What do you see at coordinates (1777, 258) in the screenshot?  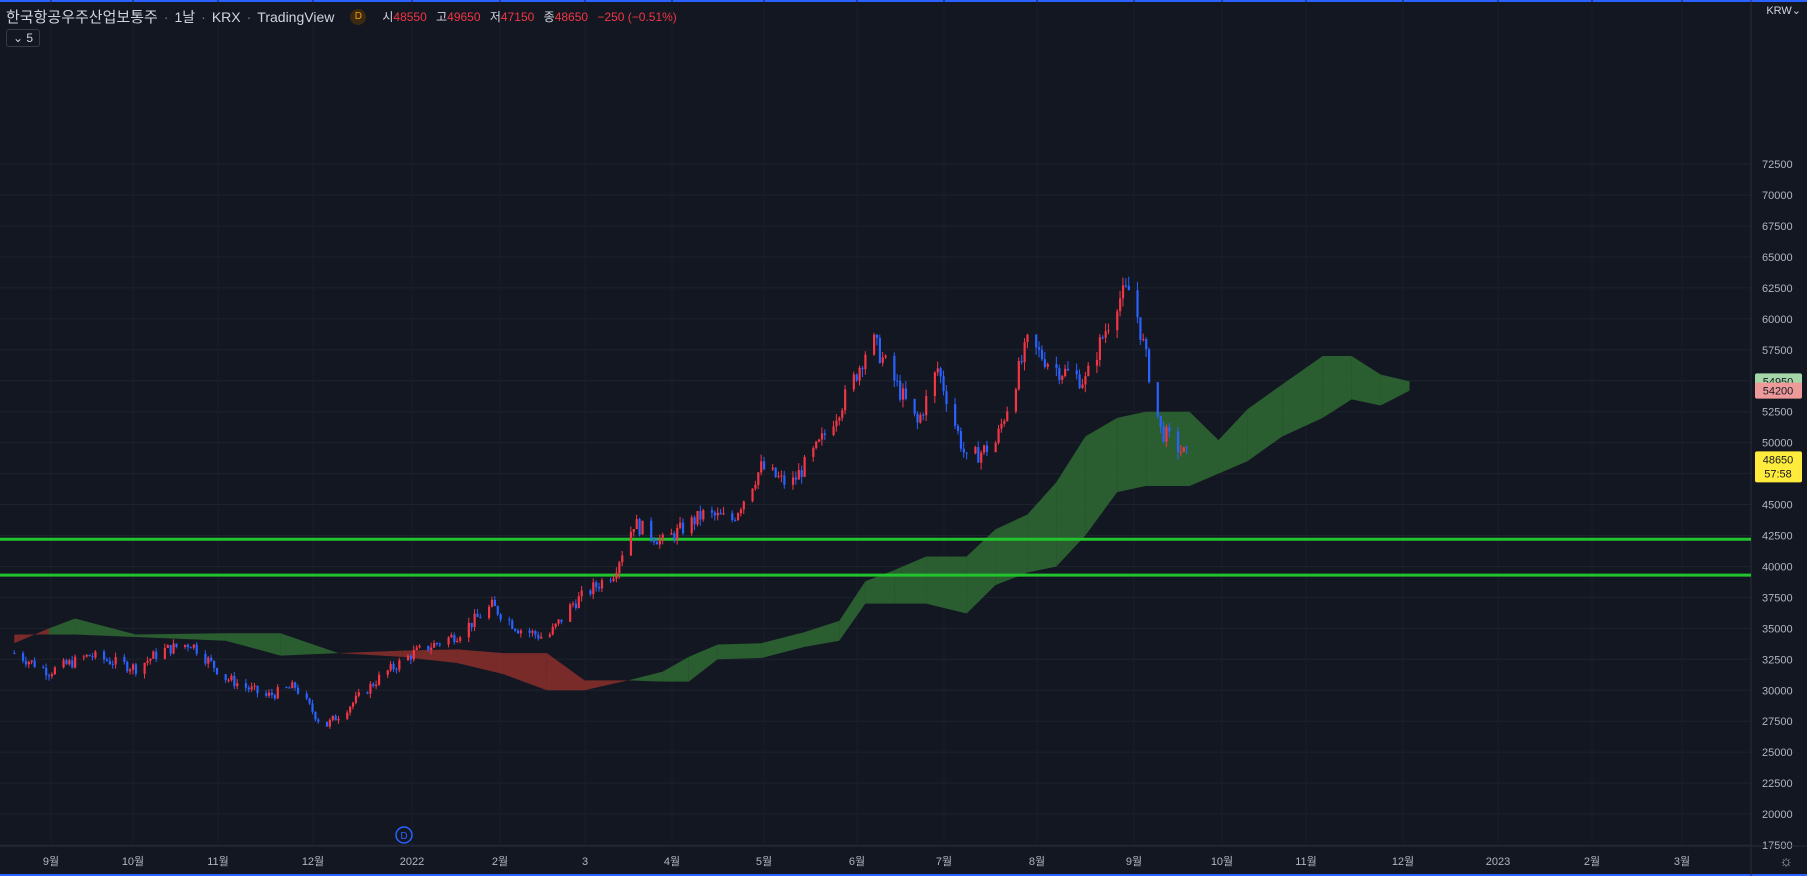 I see `y-tick-label: 65000` at bounding box center [1777, 258].